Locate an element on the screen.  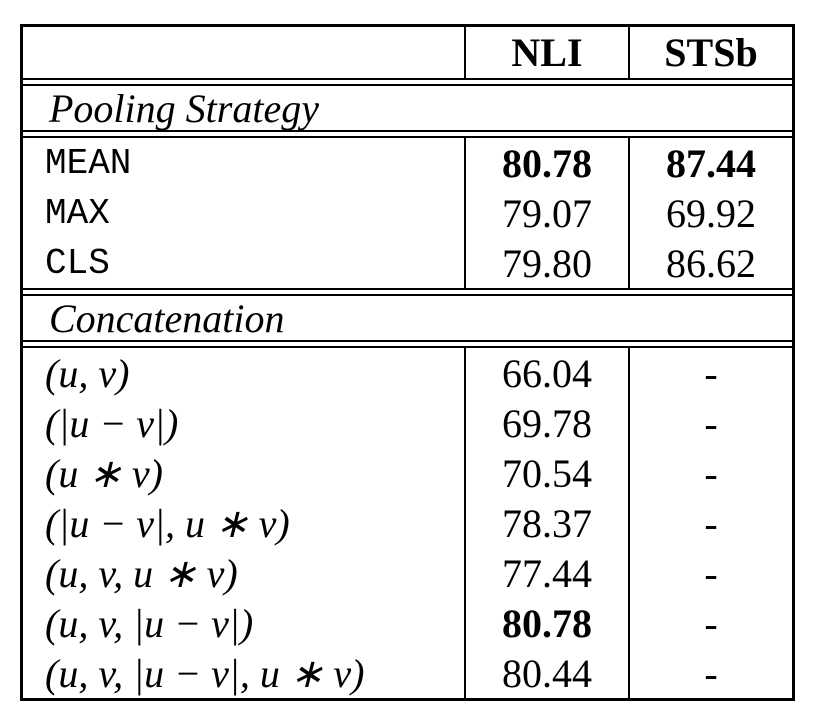
table-row-u-times-v: (u ∗ v) 70.54 - is located at coordinates (407, 473).